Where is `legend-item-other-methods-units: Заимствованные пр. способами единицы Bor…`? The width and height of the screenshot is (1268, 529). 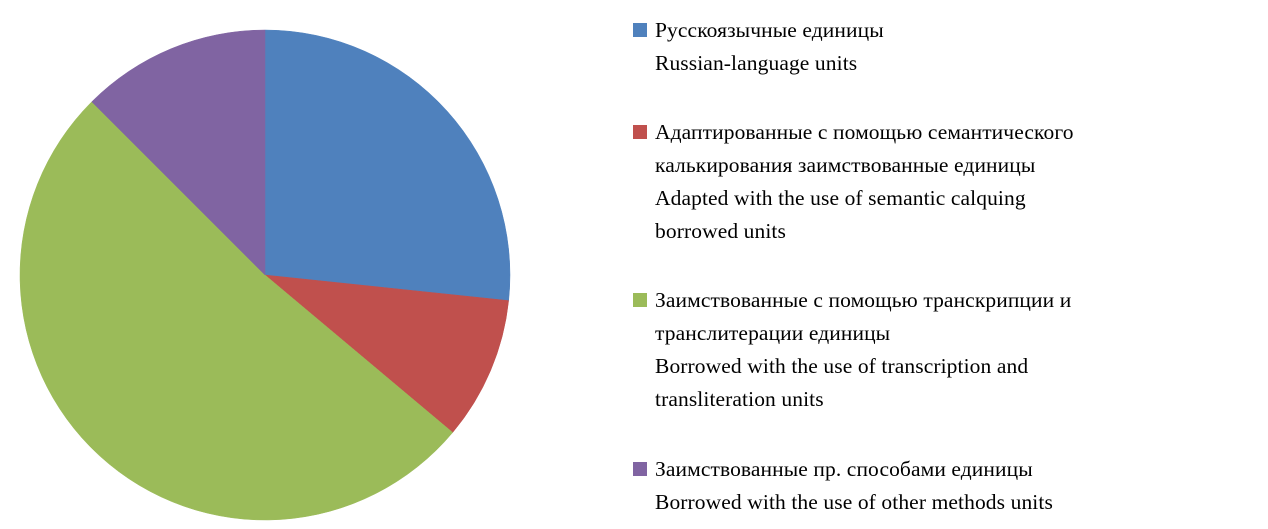 legend-item-other-methods-units: Заимствованные пр. способами единицы Bor… is located at coordinates (949, 486).